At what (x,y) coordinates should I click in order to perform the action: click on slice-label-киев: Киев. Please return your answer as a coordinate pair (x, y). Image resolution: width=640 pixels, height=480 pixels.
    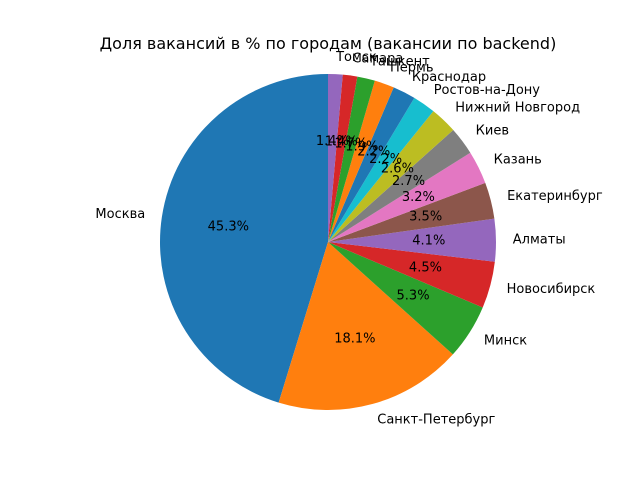
    Looking at the image, I should click on (492, 130).